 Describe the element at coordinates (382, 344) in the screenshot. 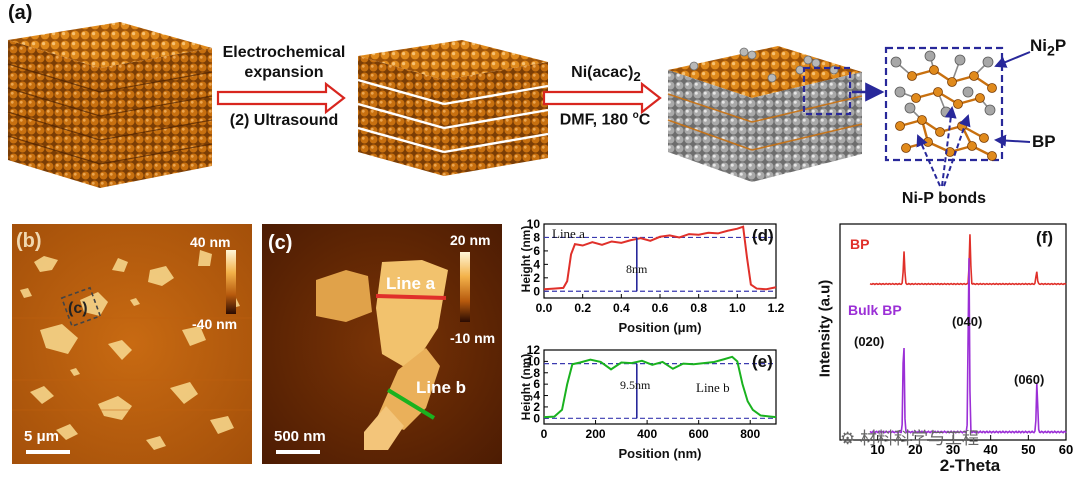

I see `afm-image-c` at that location.